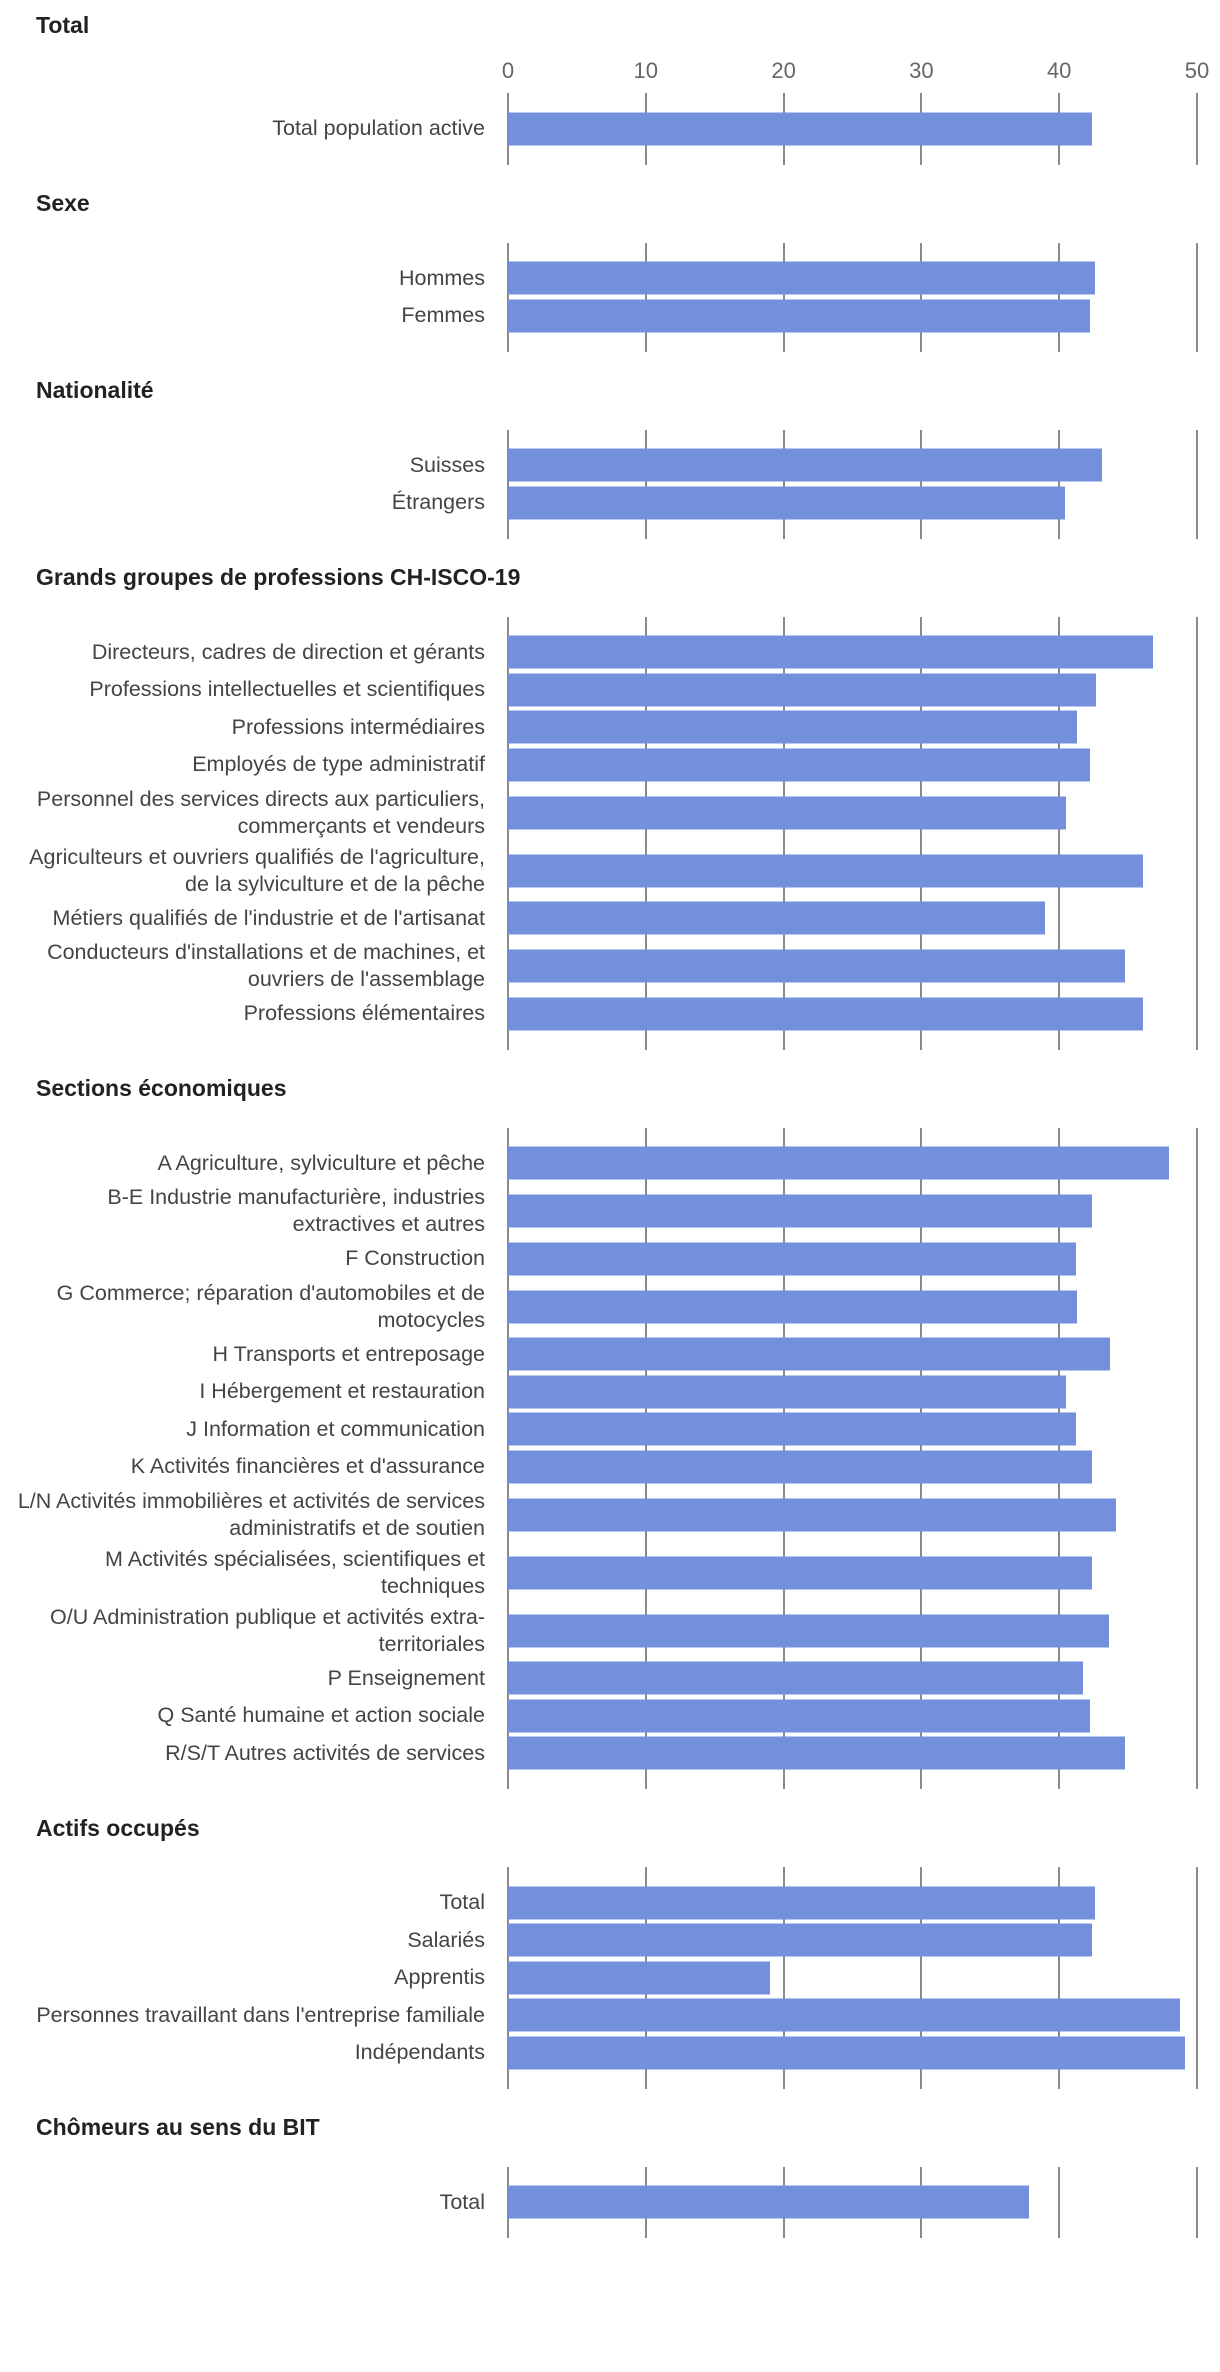 Image resolution: width=1220 pixels, height=2372 pixels. Describe the element at coordinates (1197, 70) in the screenshot. I see `x-tick-label: 50` at that location.